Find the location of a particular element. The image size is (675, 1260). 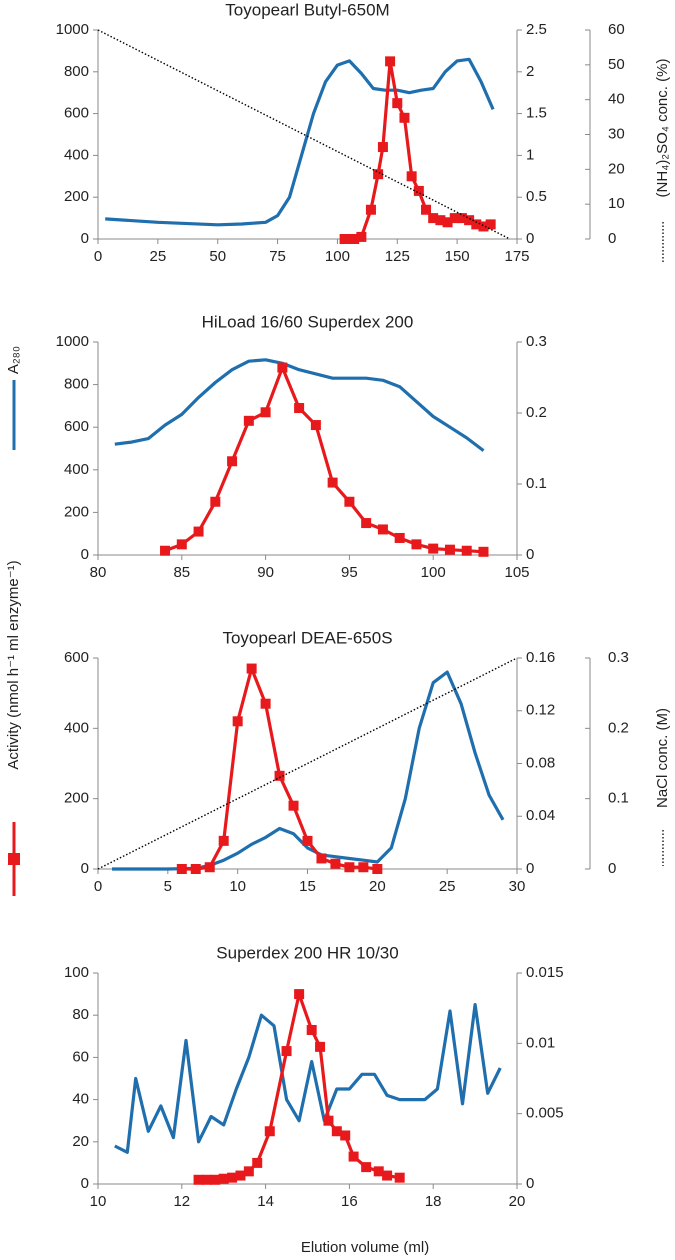

x-tick-label: 50 is located at coordinates (217, 256).